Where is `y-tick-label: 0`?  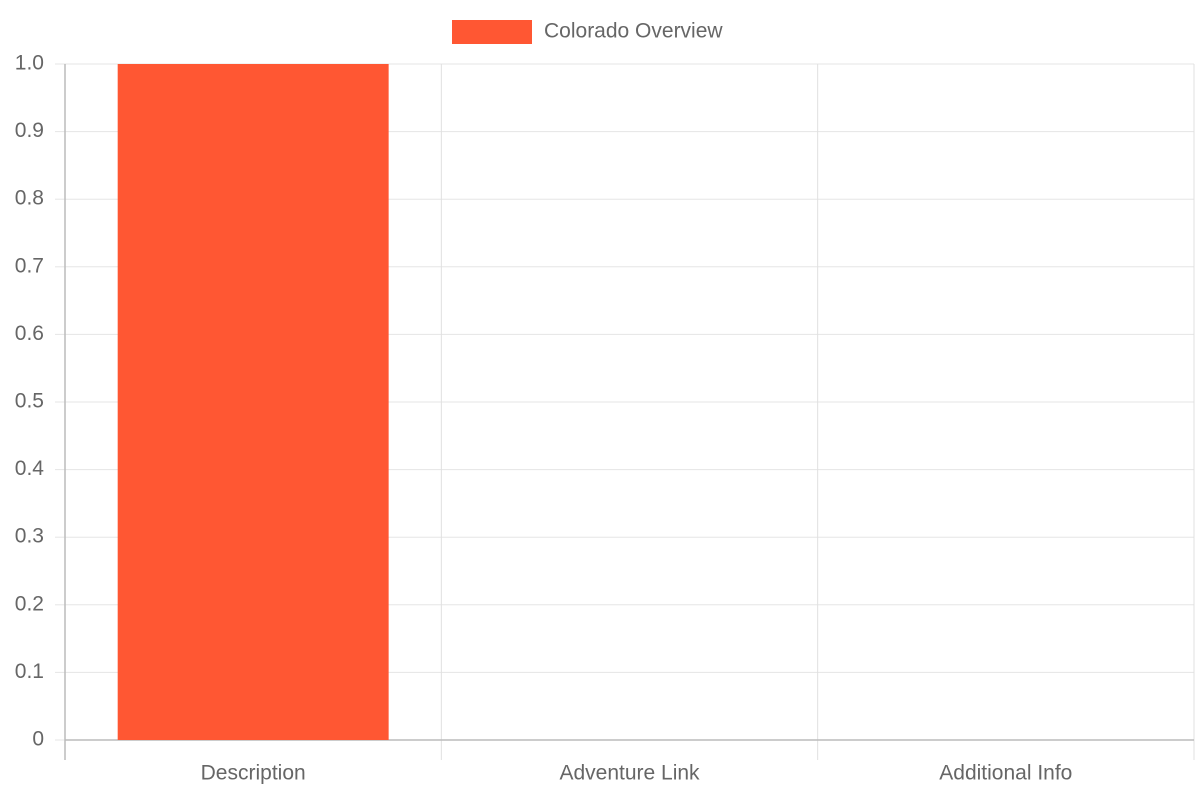 y-tick-label: 0 is located at coordinates (38, 739).